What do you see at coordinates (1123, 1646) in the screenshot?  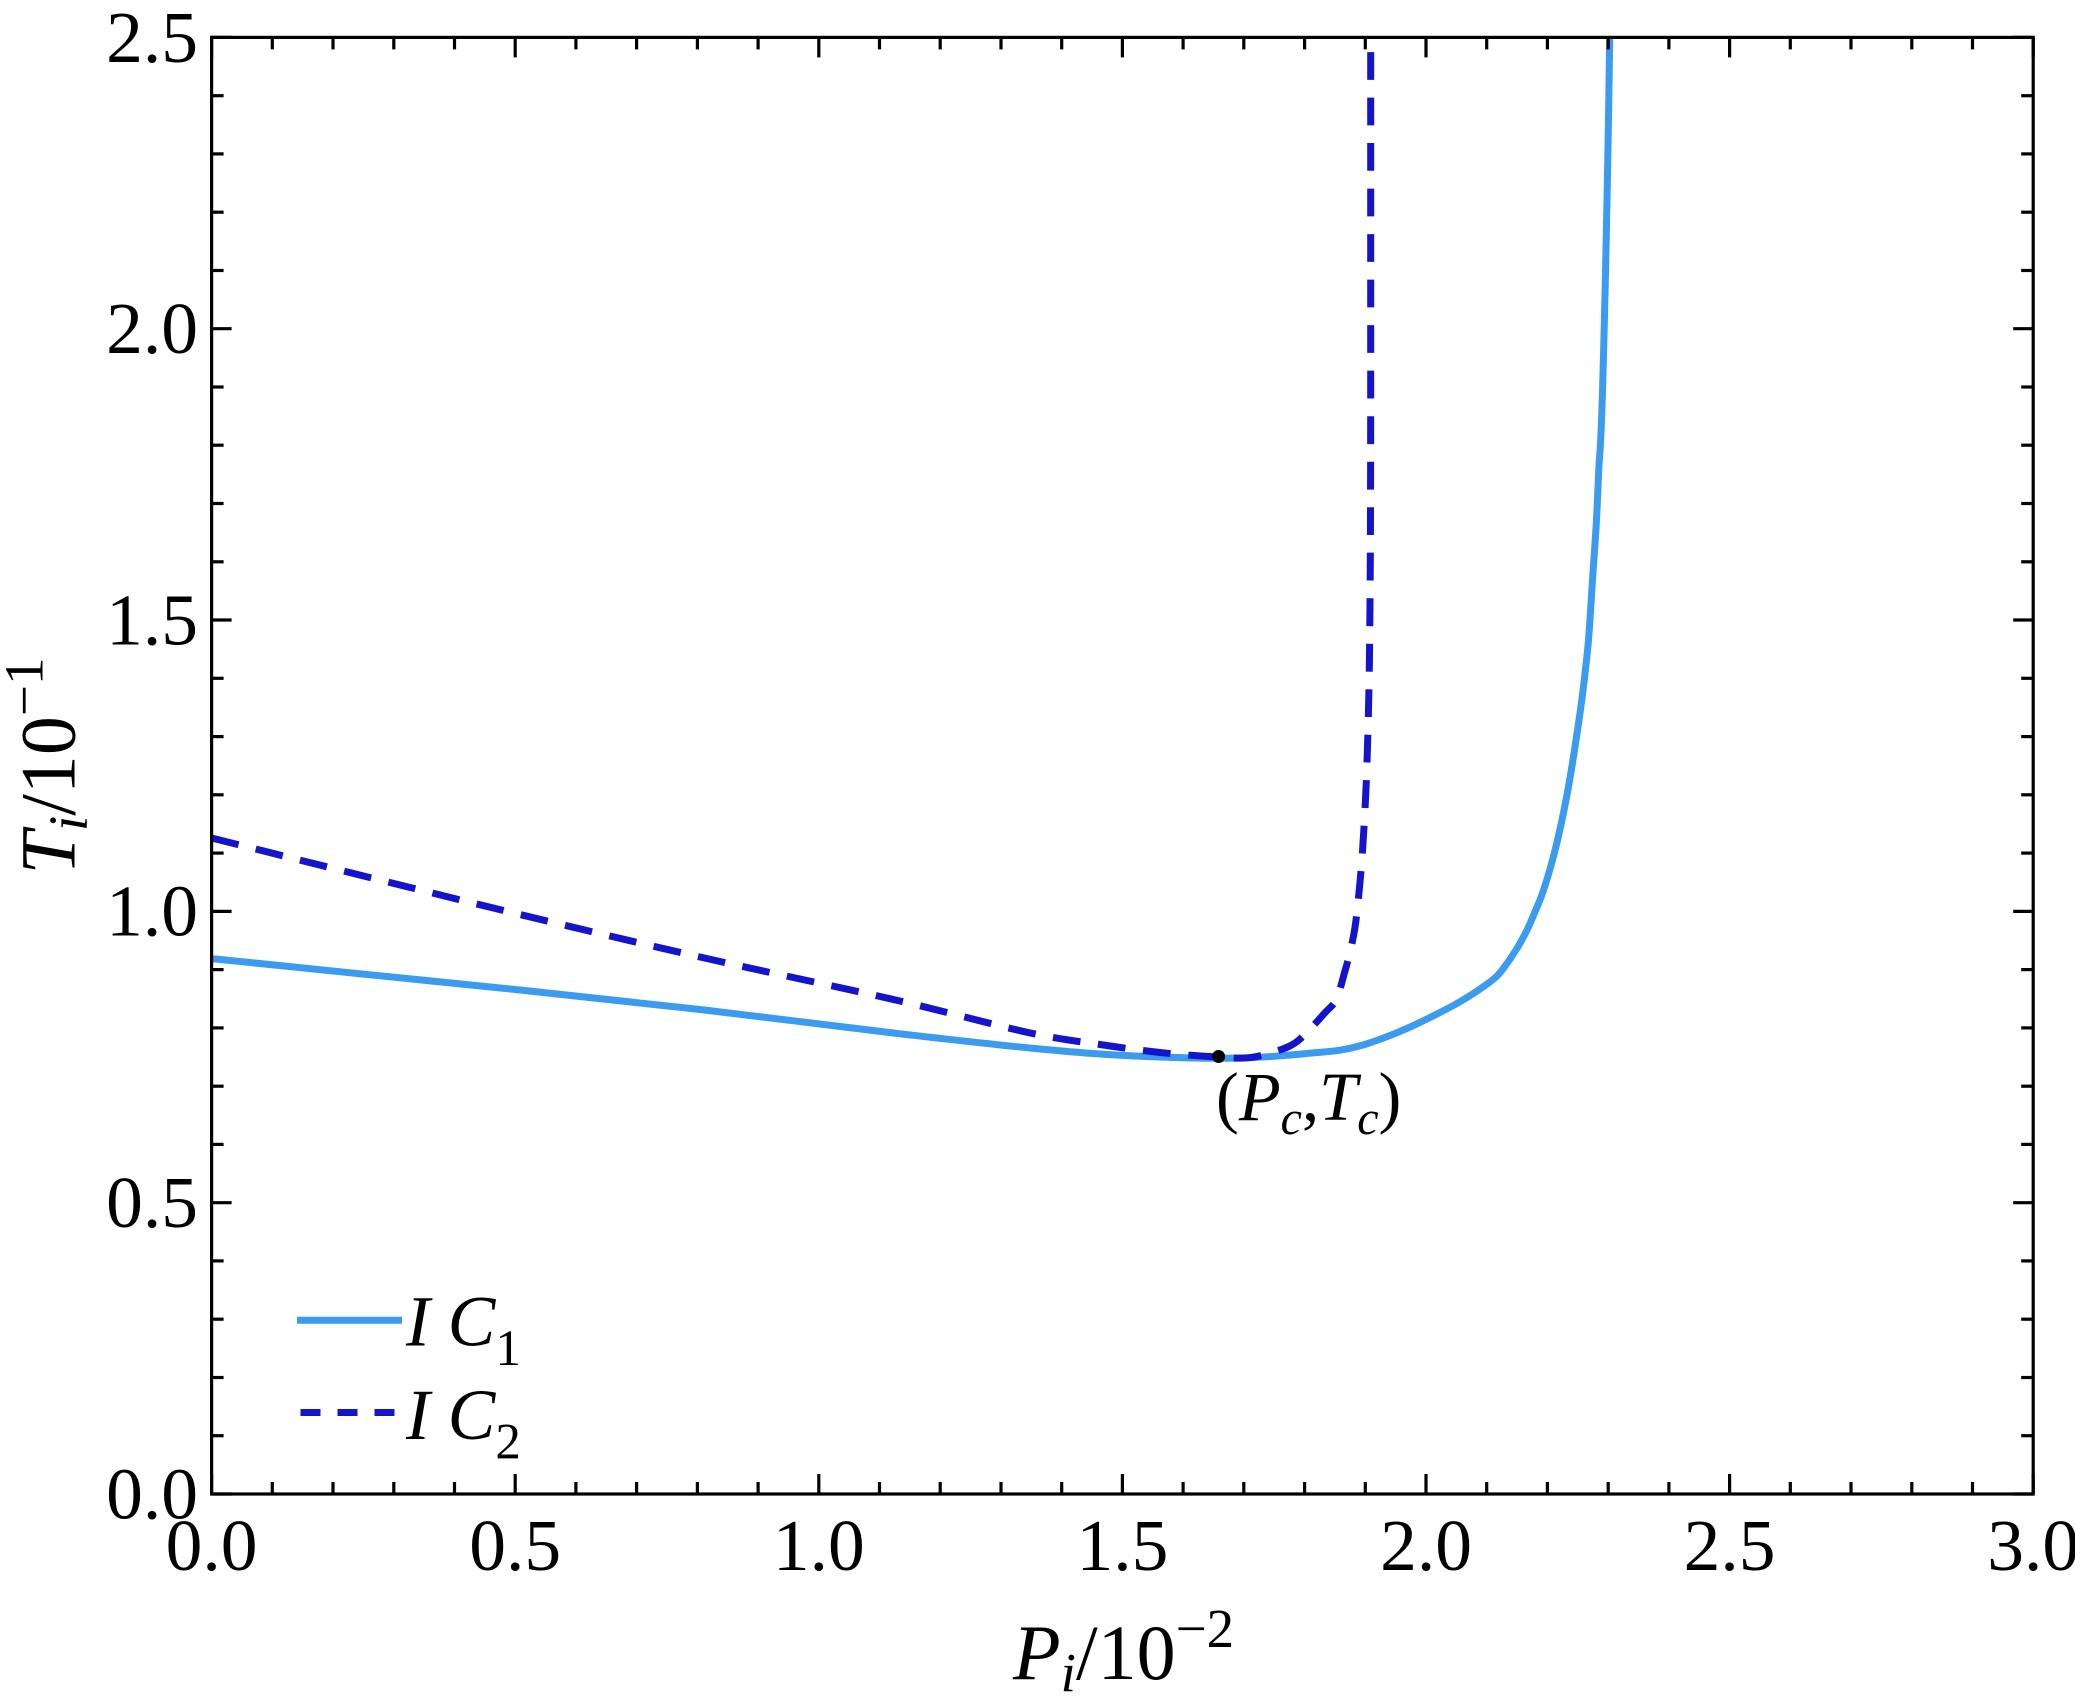 I see `svg-text: Pi/10−2` at bounding box center [1123, 1646].